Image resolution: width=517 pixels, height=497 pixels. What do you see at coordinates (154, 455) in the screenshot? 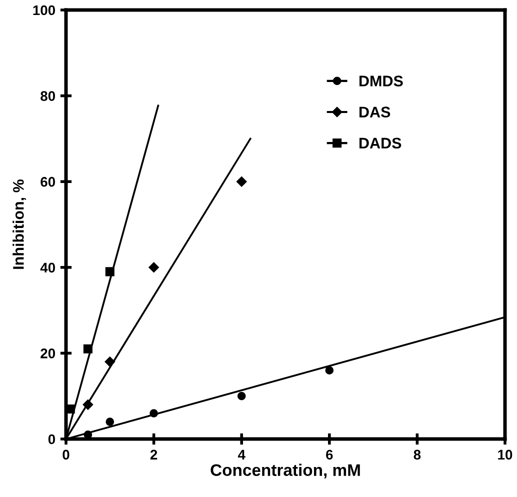
I see `x-tick-label: 2` at bounding box center [154, 455].